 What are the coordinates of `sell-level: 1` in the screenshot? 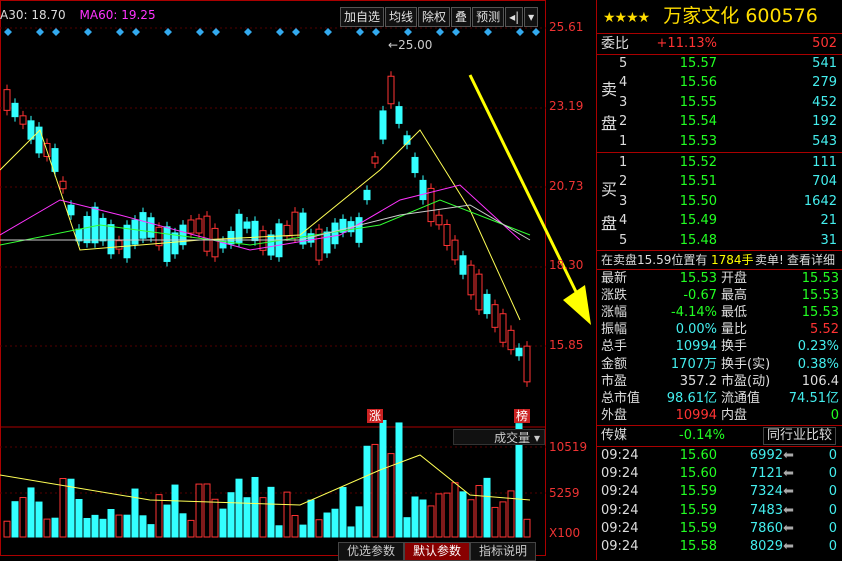 It's located at (623, 141).